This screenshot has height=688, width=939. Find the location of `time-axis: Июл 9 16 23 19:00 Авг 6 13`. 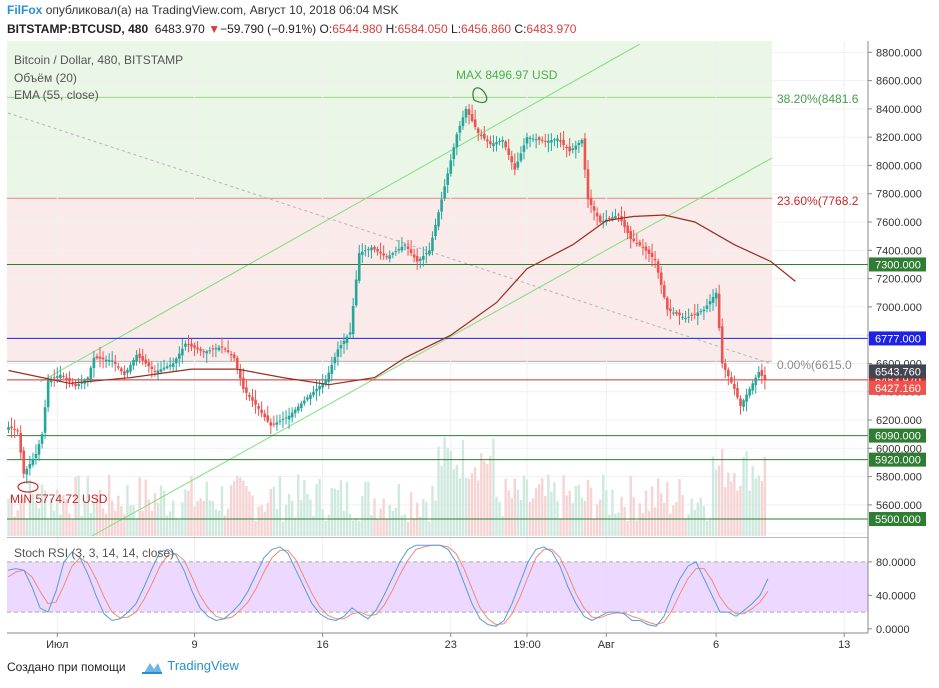

time-axis: Июл 9 16 23 19:00 Авг 6 13 is located at coordinates (437, 641).